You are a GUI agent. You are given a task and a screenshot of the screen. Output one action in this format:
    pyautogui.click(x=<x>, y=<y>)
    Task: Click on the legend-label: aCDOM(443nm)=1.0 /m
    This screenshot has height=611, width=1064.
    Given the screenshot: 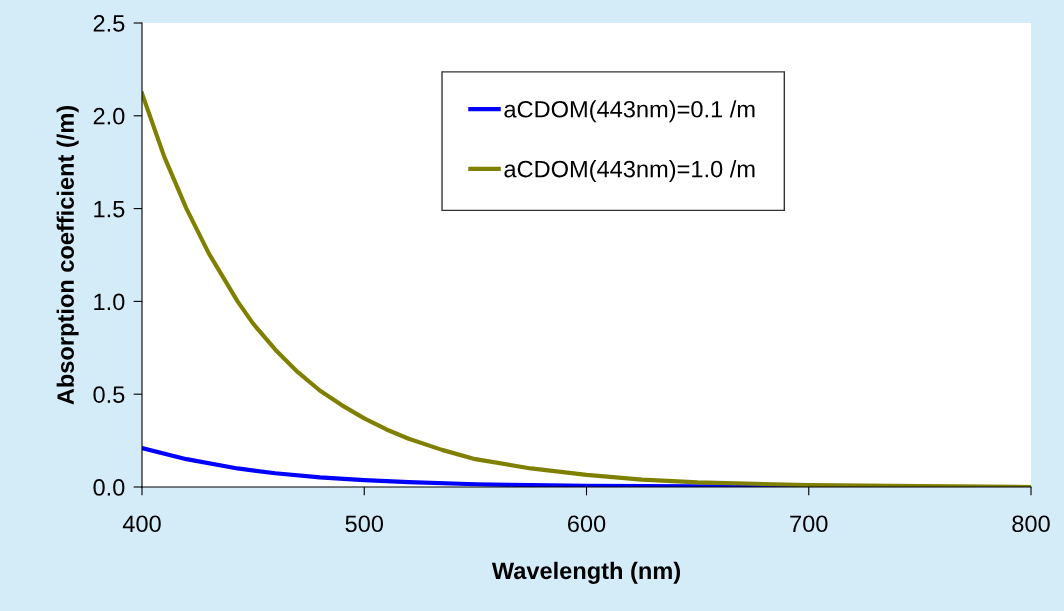 What is the action you would take?
    pyautogui.click(x=629, y=171)
    